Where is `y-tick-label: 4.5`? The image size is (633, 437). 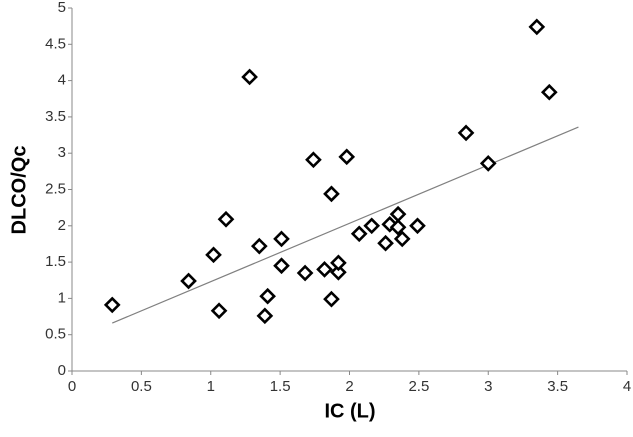
y-tick-label: 4.5 is located at coordinates (55, 43).